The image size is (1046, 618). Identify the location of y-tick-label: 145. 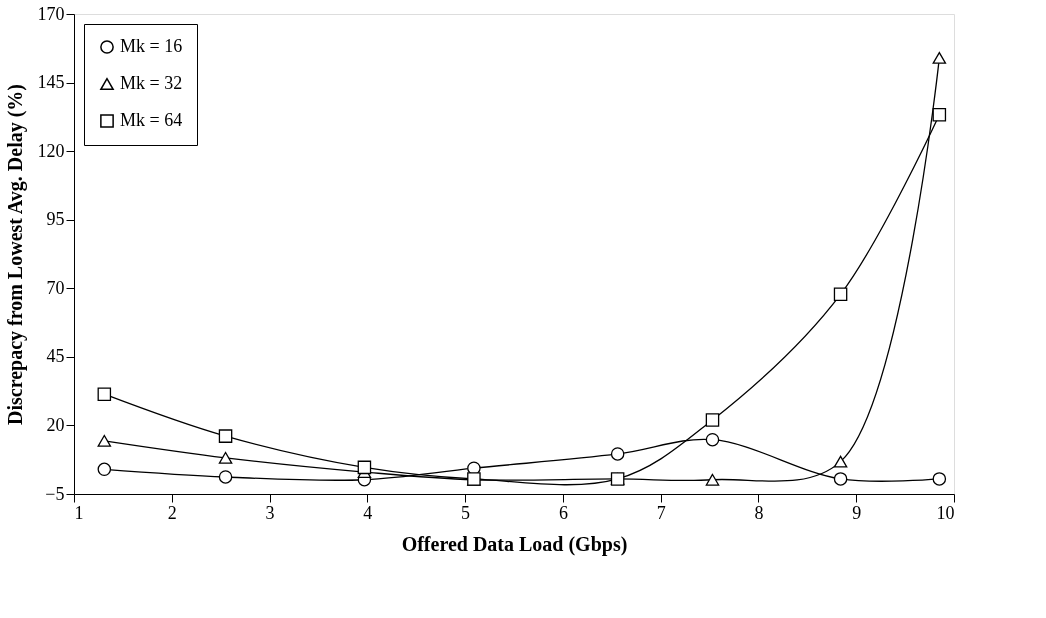
(51, 82).